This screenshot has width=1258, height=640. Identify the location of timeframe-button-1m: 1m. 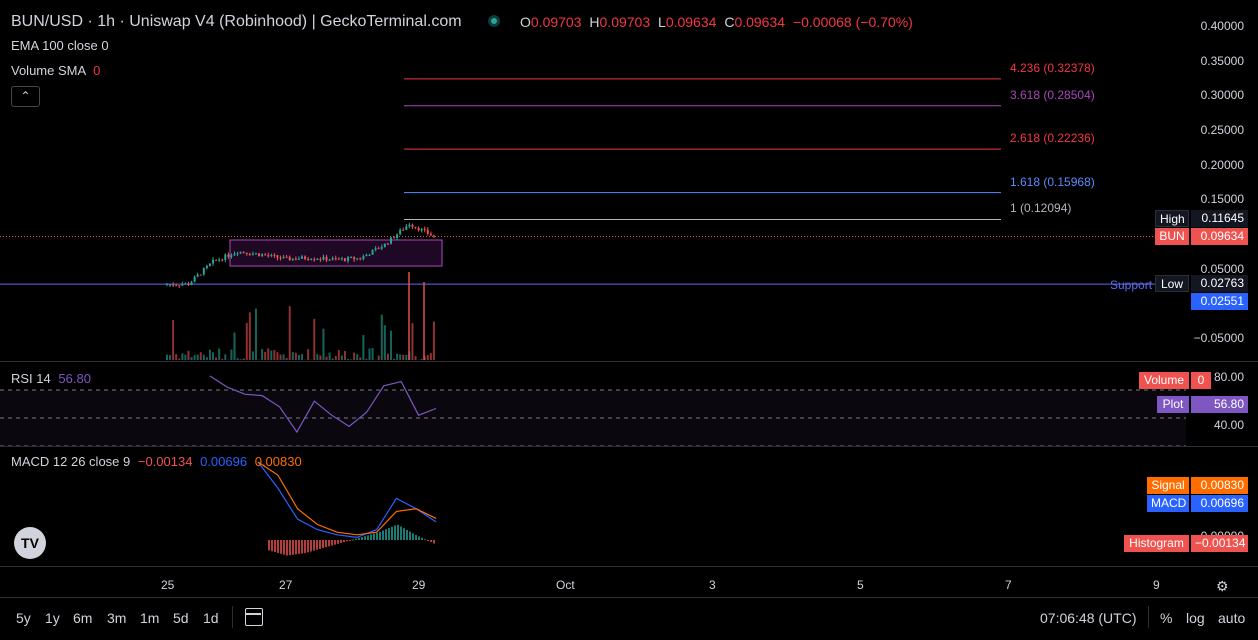
(150, 618).